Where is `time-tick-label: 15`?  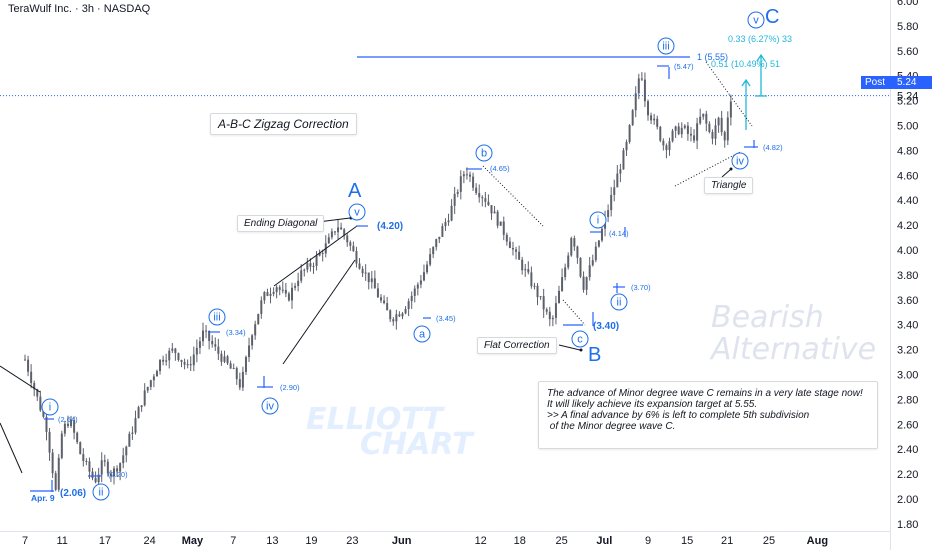
time-tick-label: 15 is located at coordinates (687, 541).